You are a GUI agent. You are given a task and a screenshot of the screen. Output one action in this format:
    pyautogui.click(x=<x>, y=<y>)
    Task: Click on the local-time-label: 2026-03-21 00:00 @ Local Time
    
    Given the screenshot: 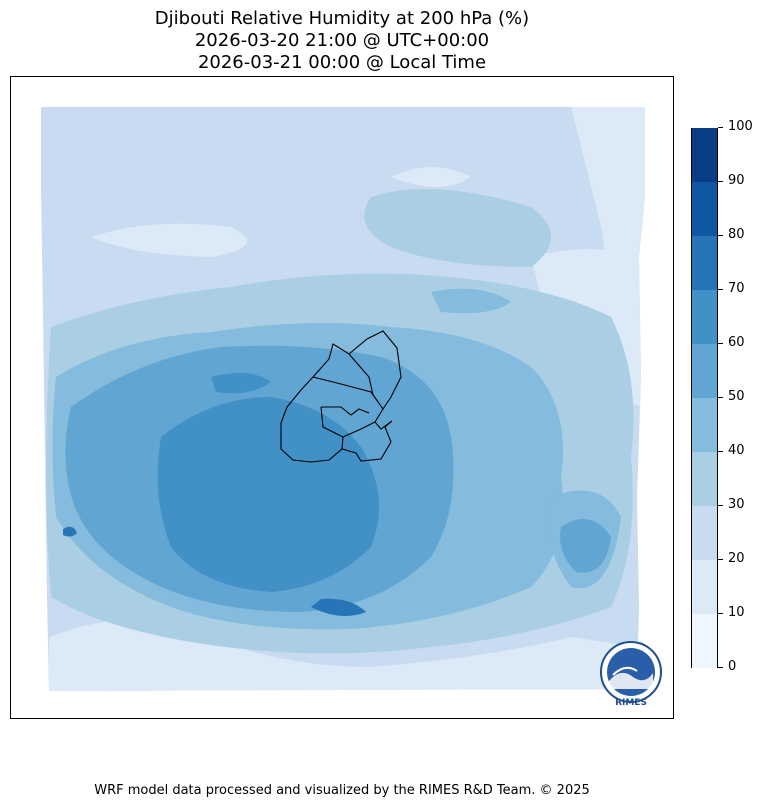 What is the action you would take?
    pyautogui.click(x=342, y=62)
    